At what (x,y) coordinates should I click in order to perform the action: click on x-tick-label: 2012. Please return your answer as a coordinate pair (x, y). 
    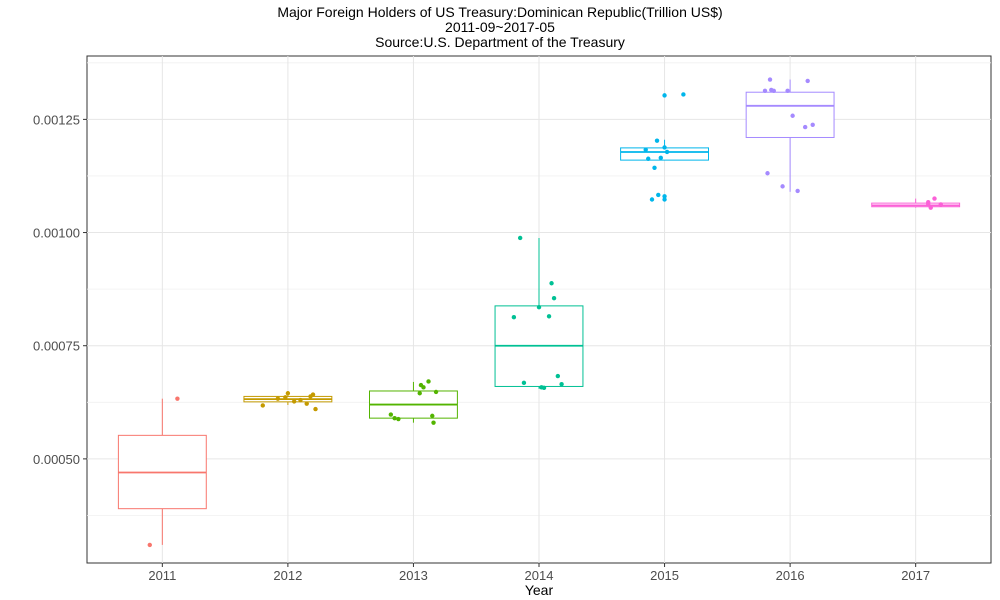
    Looking at the image, I should click on (287, 575).